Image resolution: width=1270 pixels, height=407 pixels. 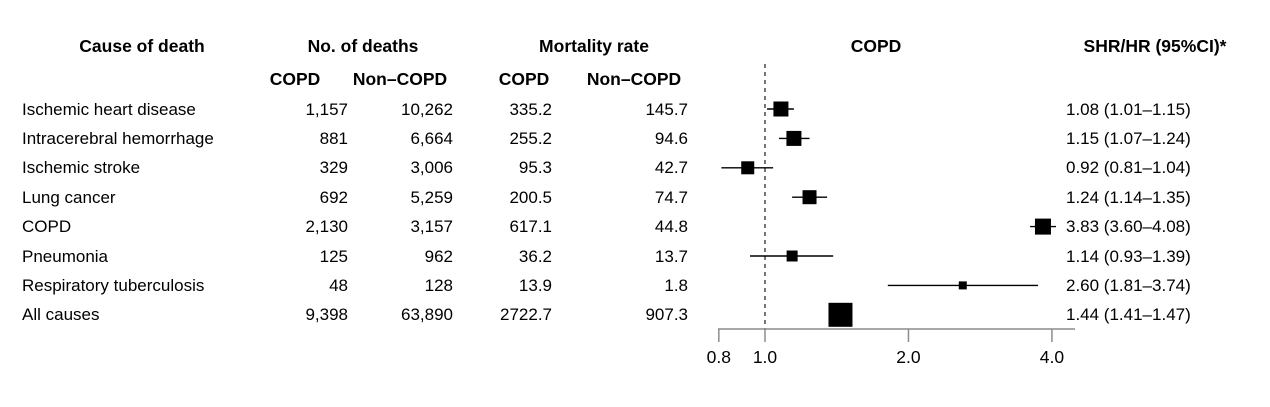 What do you see at coordinates (1155, 46) in the screenshot?
I see `header-shr-hr-ci: SHR/HR (95%CI)*` at bounding box center [1155, 46].